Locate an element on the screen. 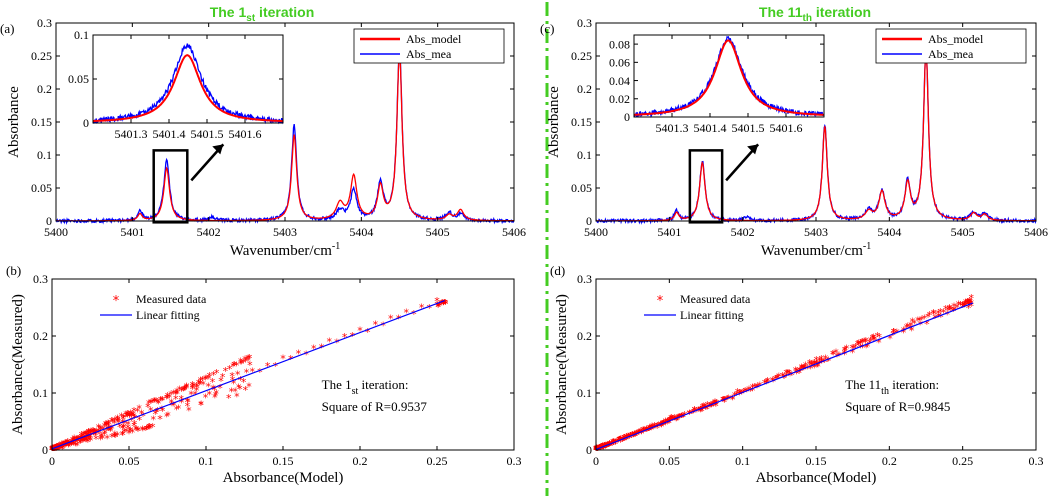 The width and height of the screenshot is (1052, 498). axis-c-xtick-label: 5402 is located at coordinates (743, 232).